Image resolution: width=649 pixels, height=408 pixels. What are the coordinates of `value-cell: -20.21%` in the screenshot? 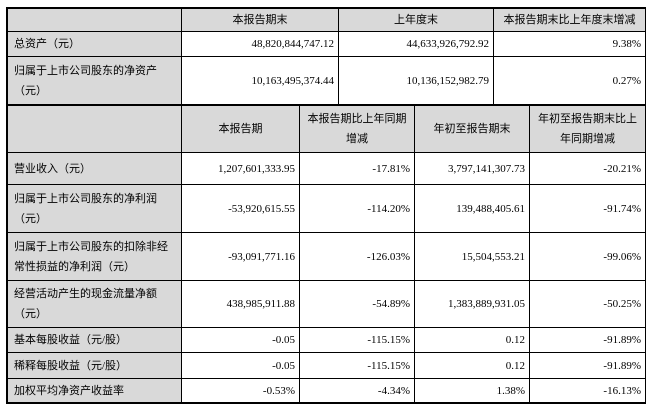 It's located at (587, 168).